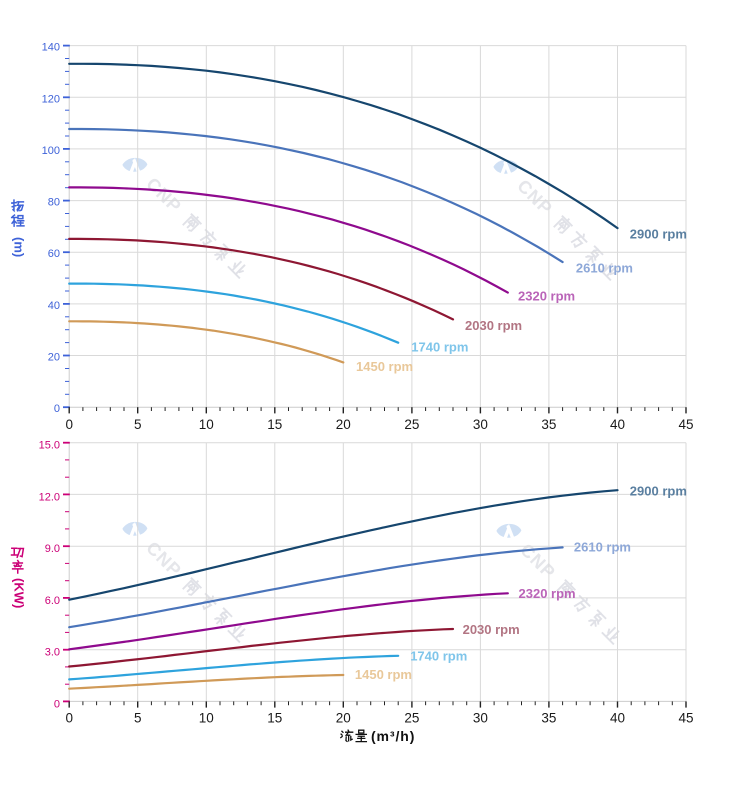  I want to click on svg-text: 140, so click(51, 48).